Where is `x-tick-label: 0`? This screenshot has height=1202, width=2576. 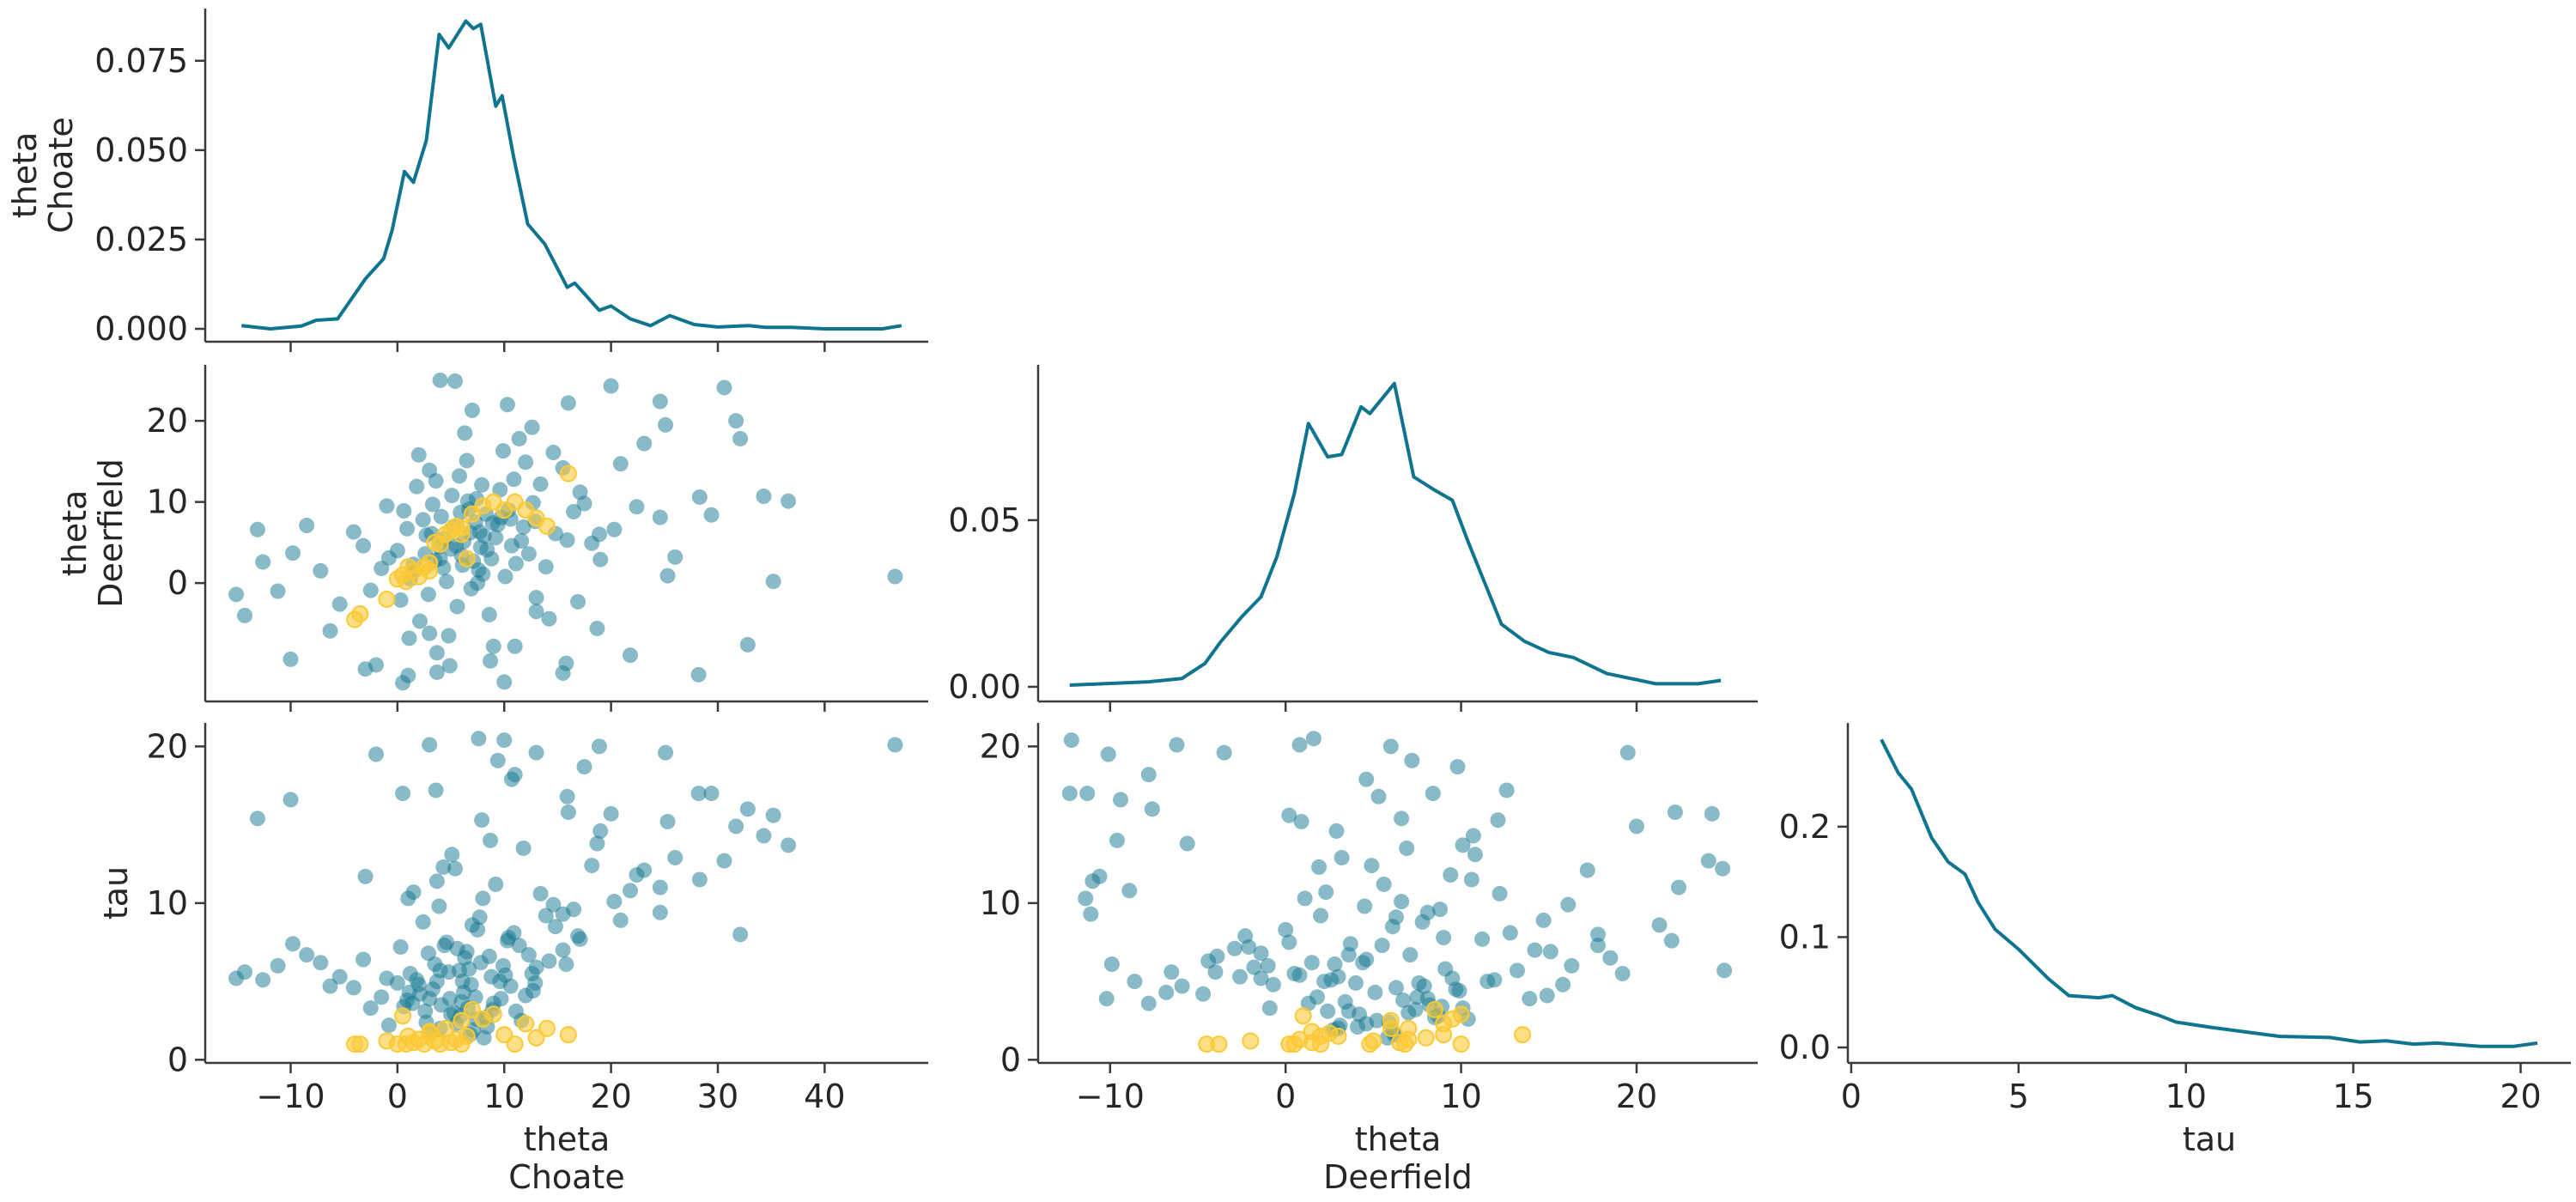 x-tick-label: 0 is located at coordinates (1286, 1096).